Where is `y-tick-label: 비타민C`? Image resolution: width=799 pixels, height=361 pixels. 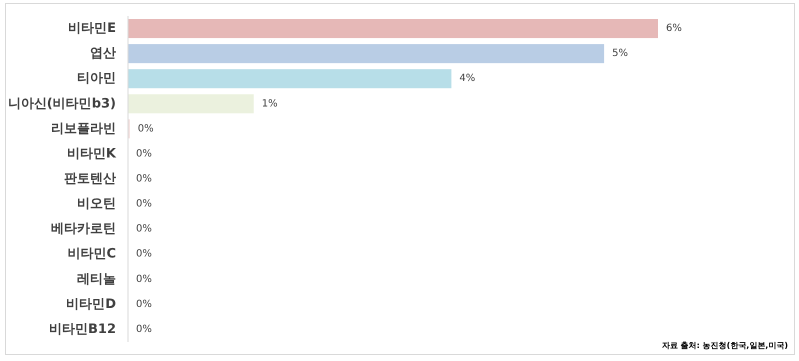 y-tick-label: 비타민C is located at coordinates (91, 254).